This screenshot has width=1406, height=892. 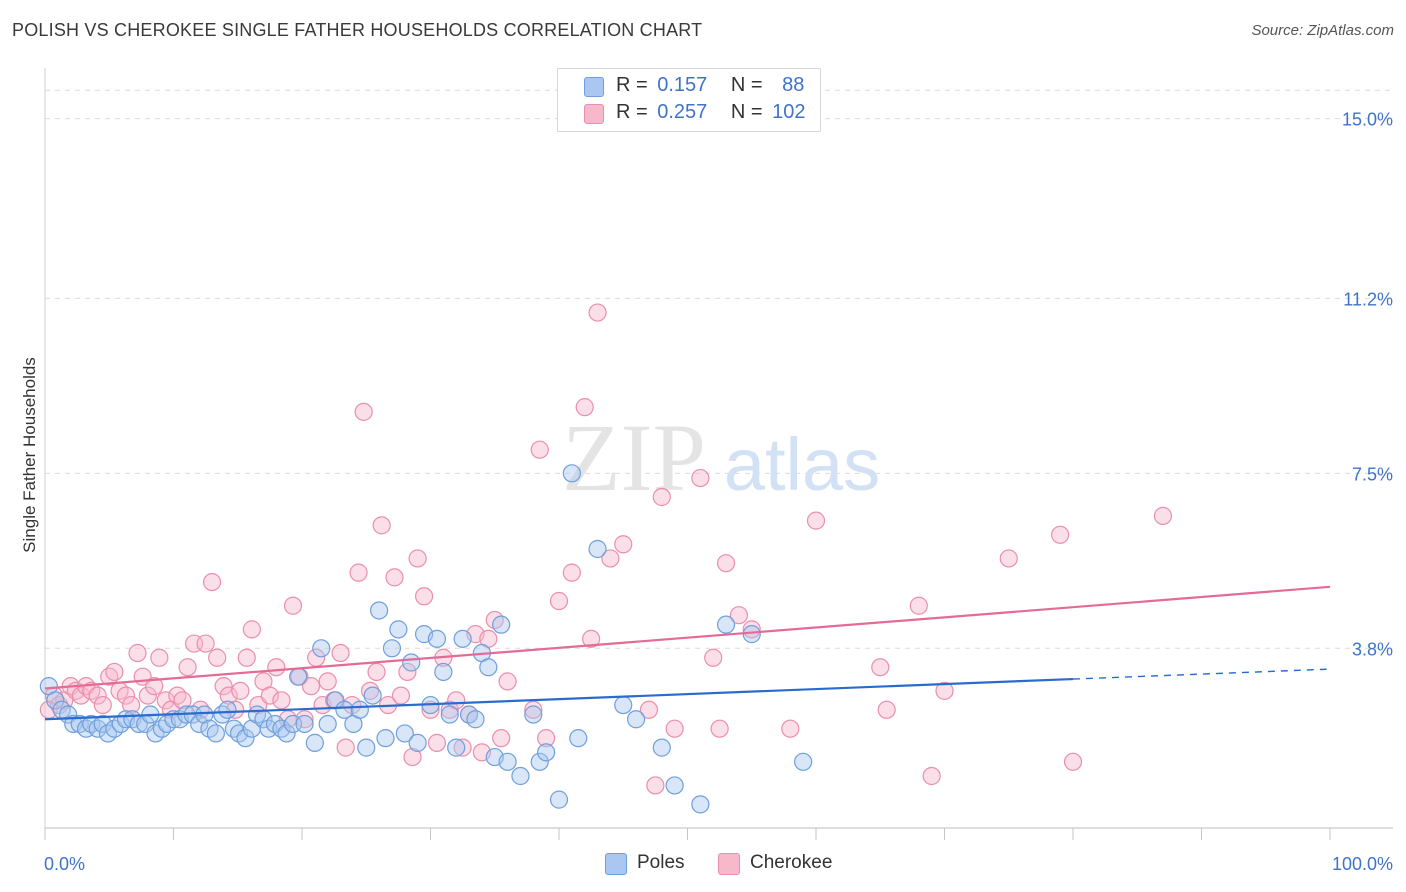 I want to click on cherokee-r-value: 0.257, so click(x=682, y=112).